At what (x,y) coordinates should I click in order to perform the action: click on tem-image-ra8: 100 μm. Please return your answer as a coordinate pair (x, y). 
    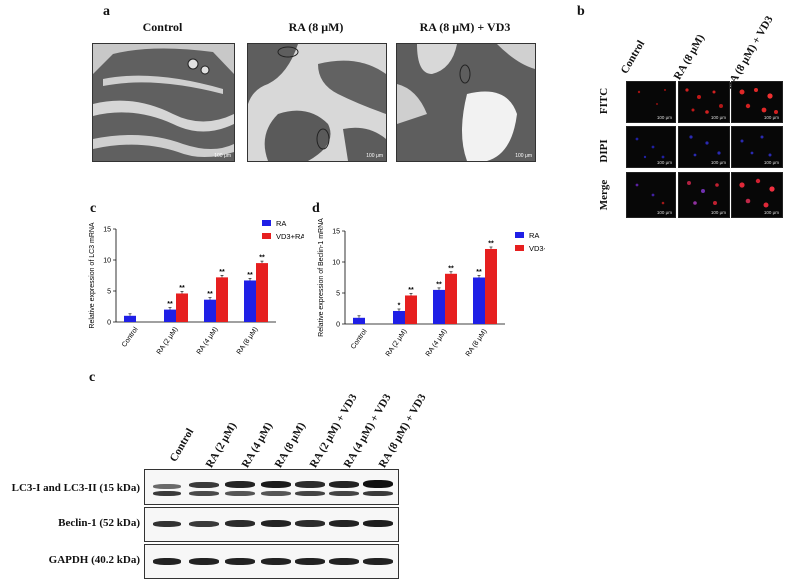
    Looking at the image, I should click on (317, 102).